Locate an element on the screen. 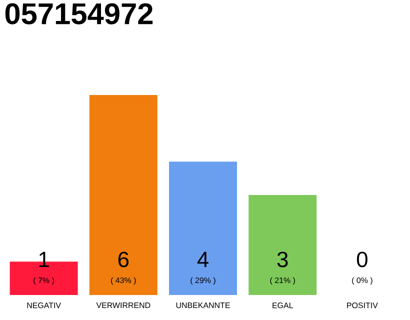 This screenshot has height=320, width=410. data-label: 4 is located at coordinates (202, 259).